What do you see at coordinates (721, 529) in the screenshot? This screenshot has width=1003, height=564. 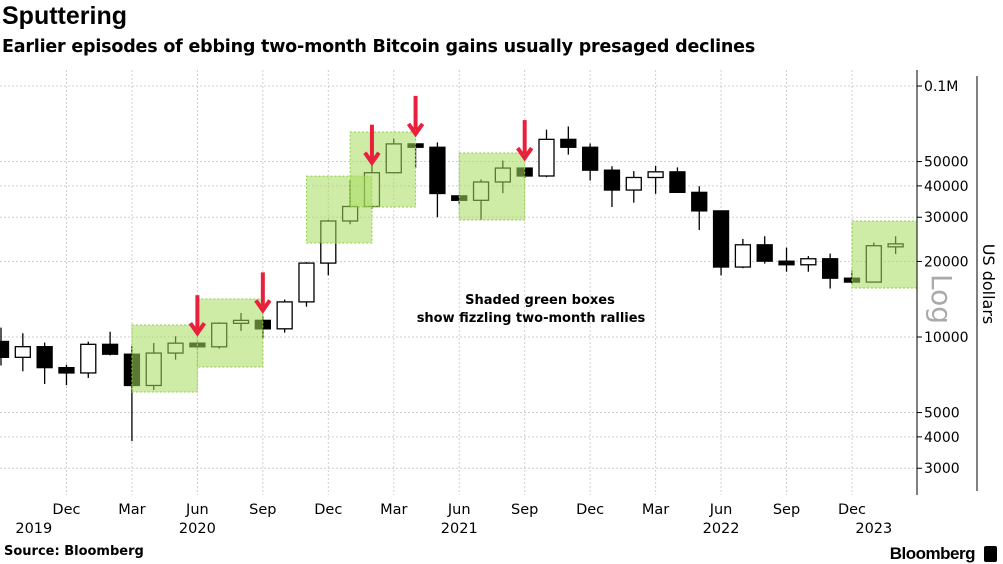 I see `x-year-label: 2022` at bounding box center [721, 529].